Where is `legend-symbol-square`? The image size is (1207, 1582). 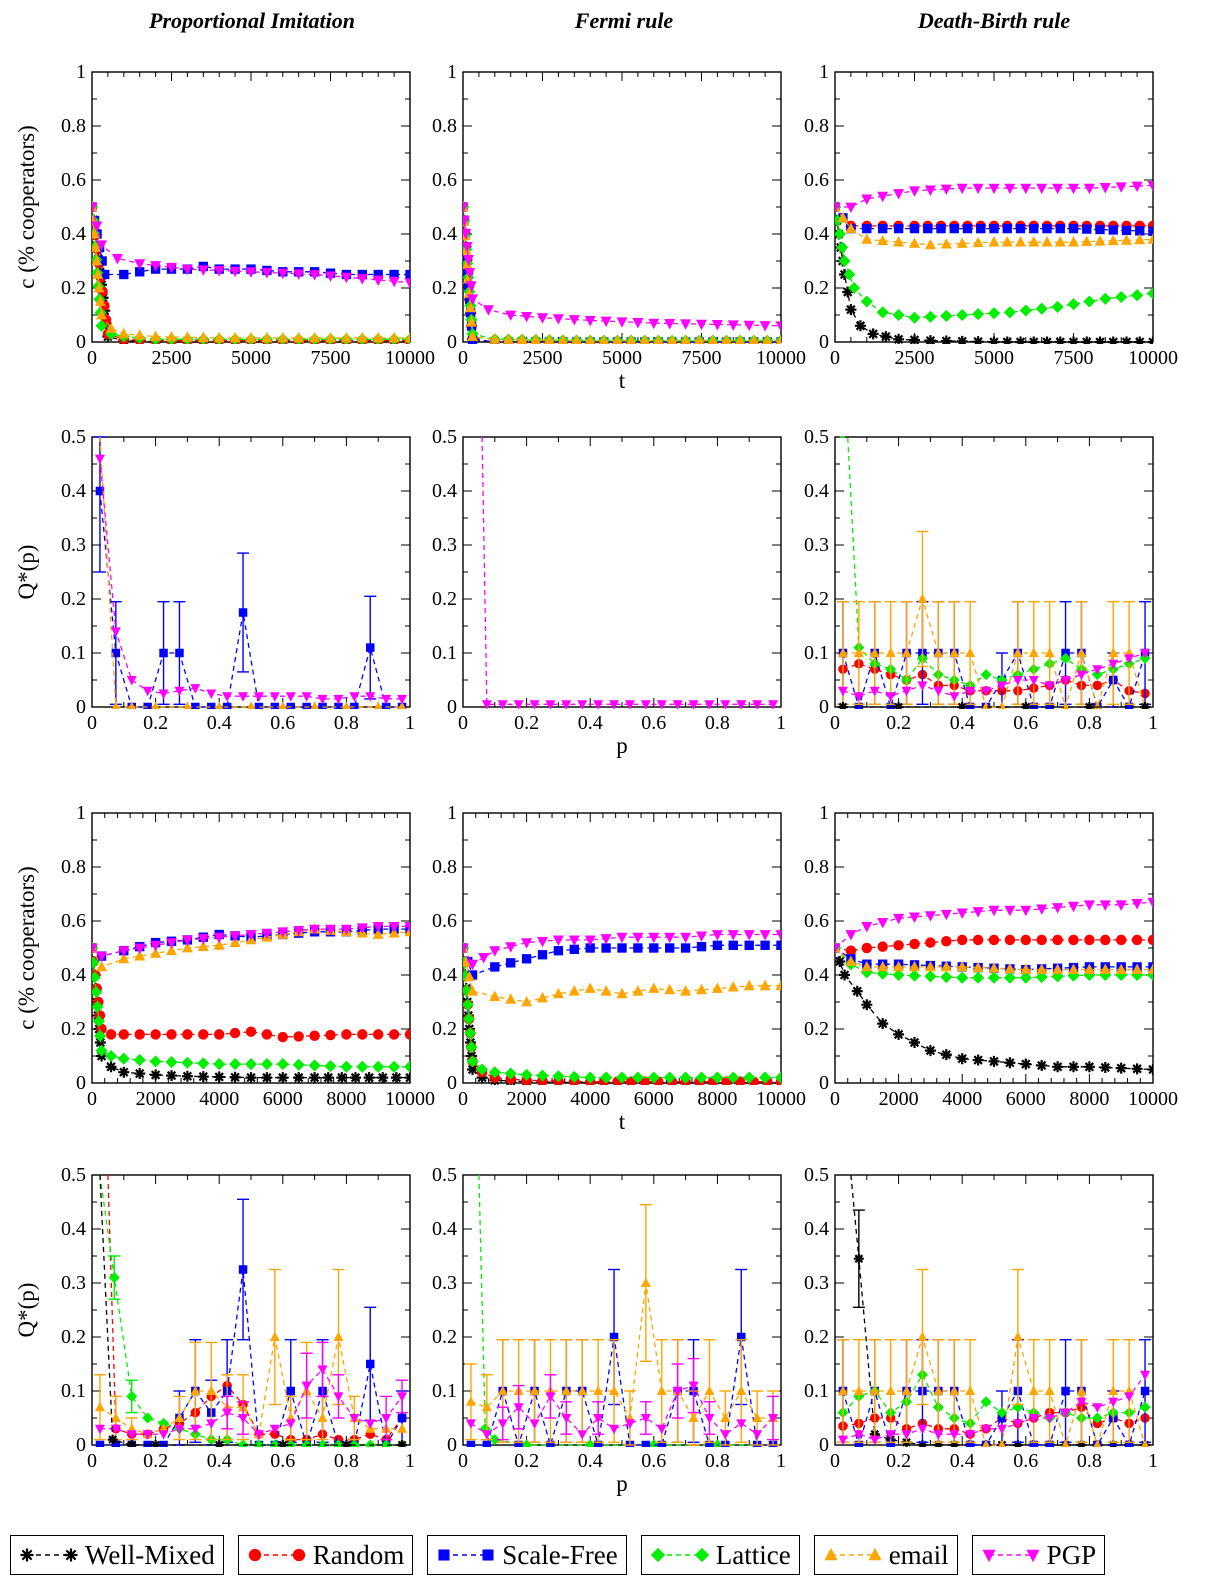 legend-symbol-square is located at coordinates (466, 1555).